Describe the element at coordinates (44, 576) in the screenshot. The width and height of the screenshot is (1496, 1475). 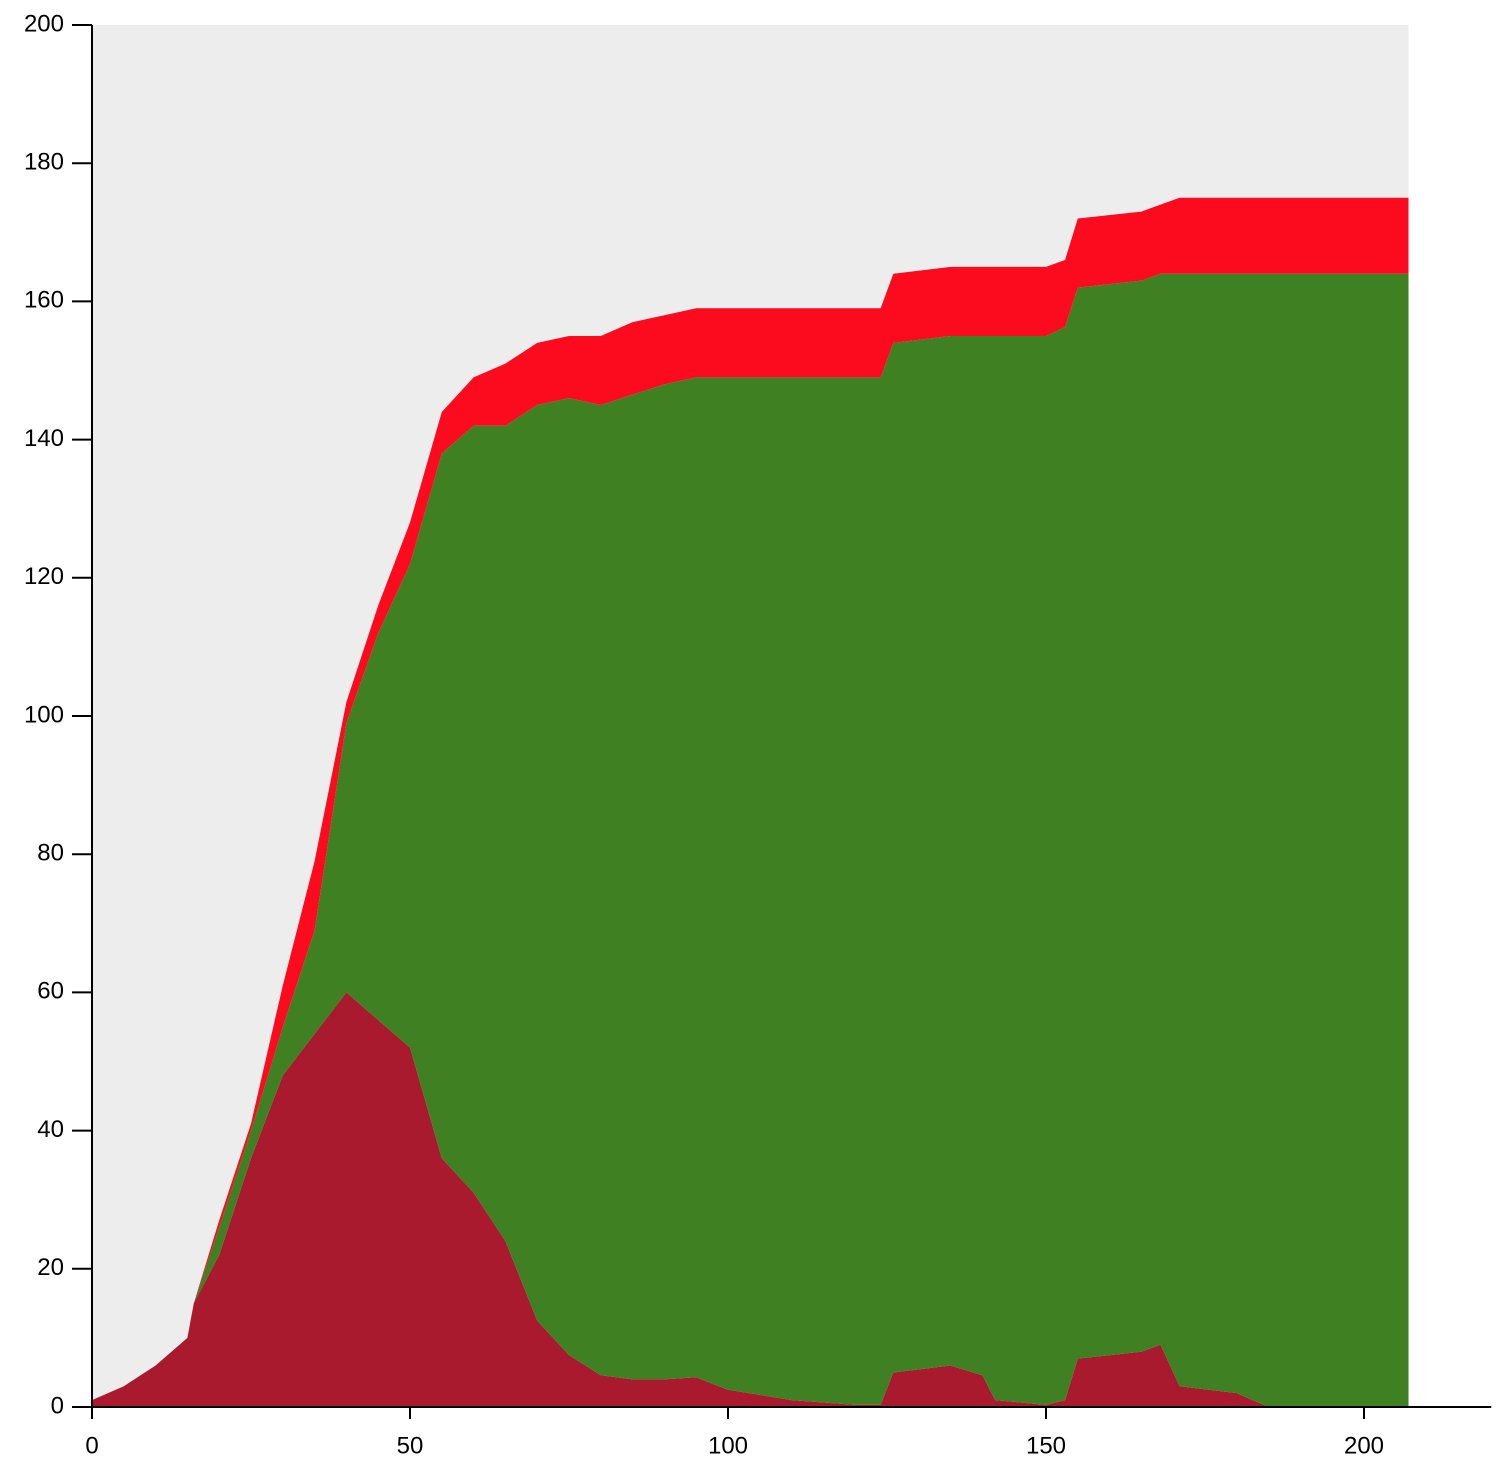
I see `y-tick-label: 120` at that location.